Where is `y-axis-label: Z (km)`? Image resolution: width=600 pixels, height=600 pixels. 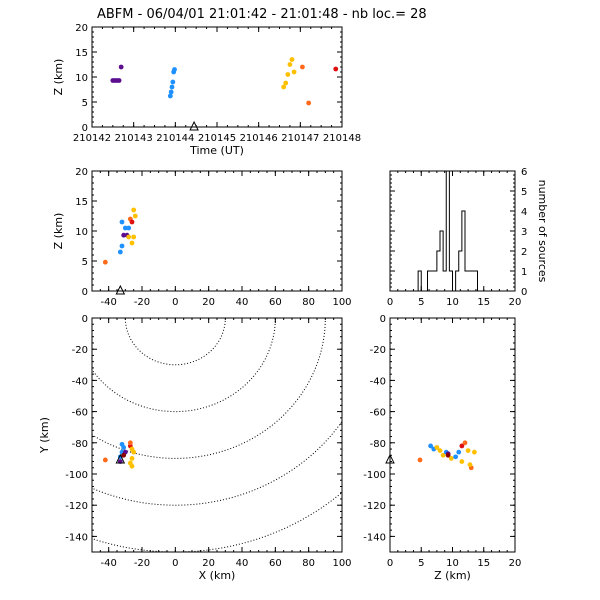
y-axis-label: Z (km) is located at coordinates (58, 77).